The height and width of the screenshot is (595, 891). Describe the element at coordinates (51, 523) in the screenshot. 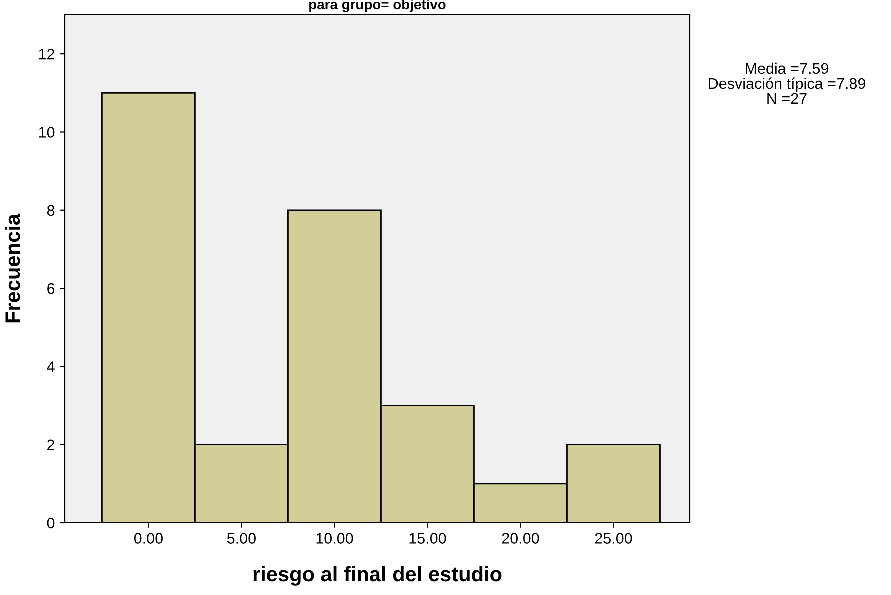

I see `y-tick-label: 0` at that location.